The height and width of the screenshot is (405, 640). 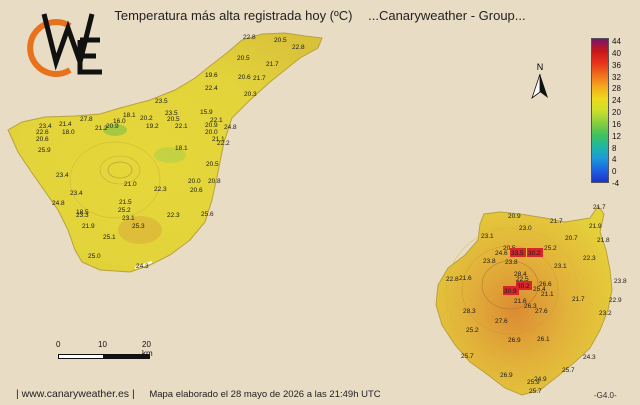 I want to click on scale-label-10: 10, so click(x=102, y=344).